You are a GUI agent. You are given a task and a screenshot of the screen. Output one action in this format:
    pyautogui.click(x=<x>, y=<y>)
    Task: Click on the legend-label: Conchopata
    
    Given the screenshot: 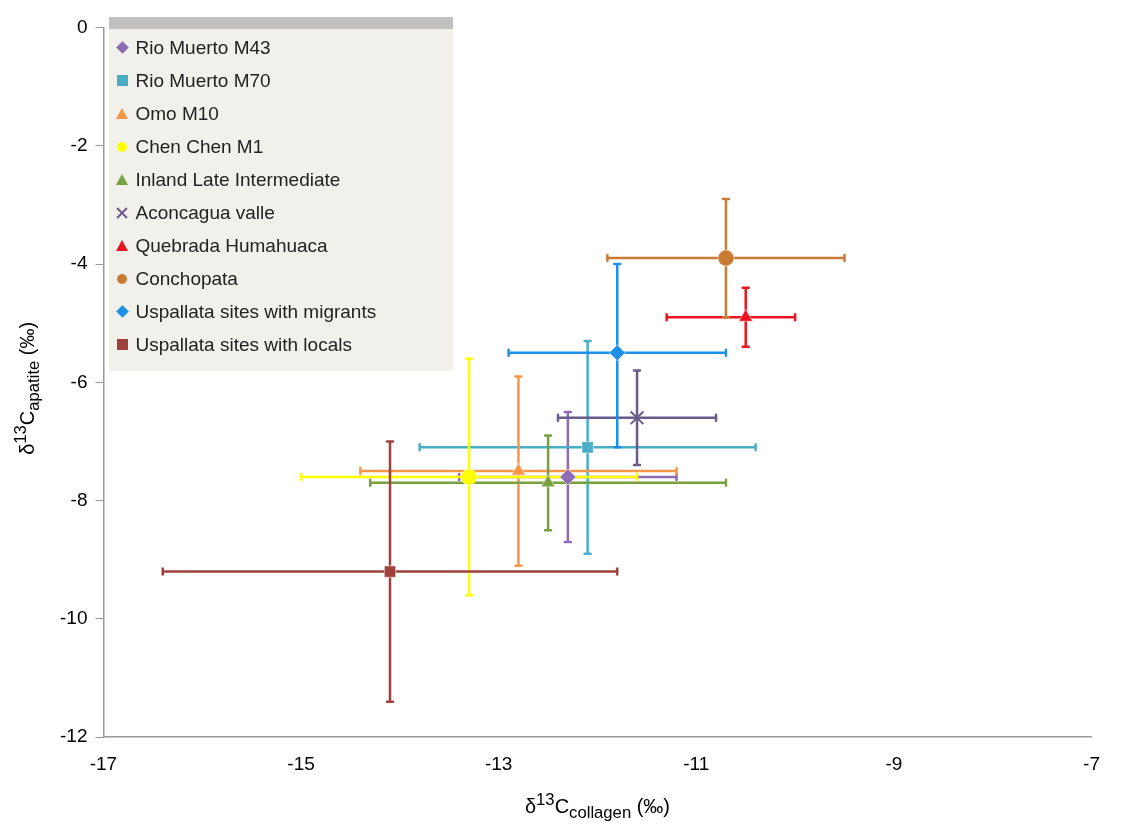 What is the action you would take?
    pyautogui.click(x=186, y=278)
    